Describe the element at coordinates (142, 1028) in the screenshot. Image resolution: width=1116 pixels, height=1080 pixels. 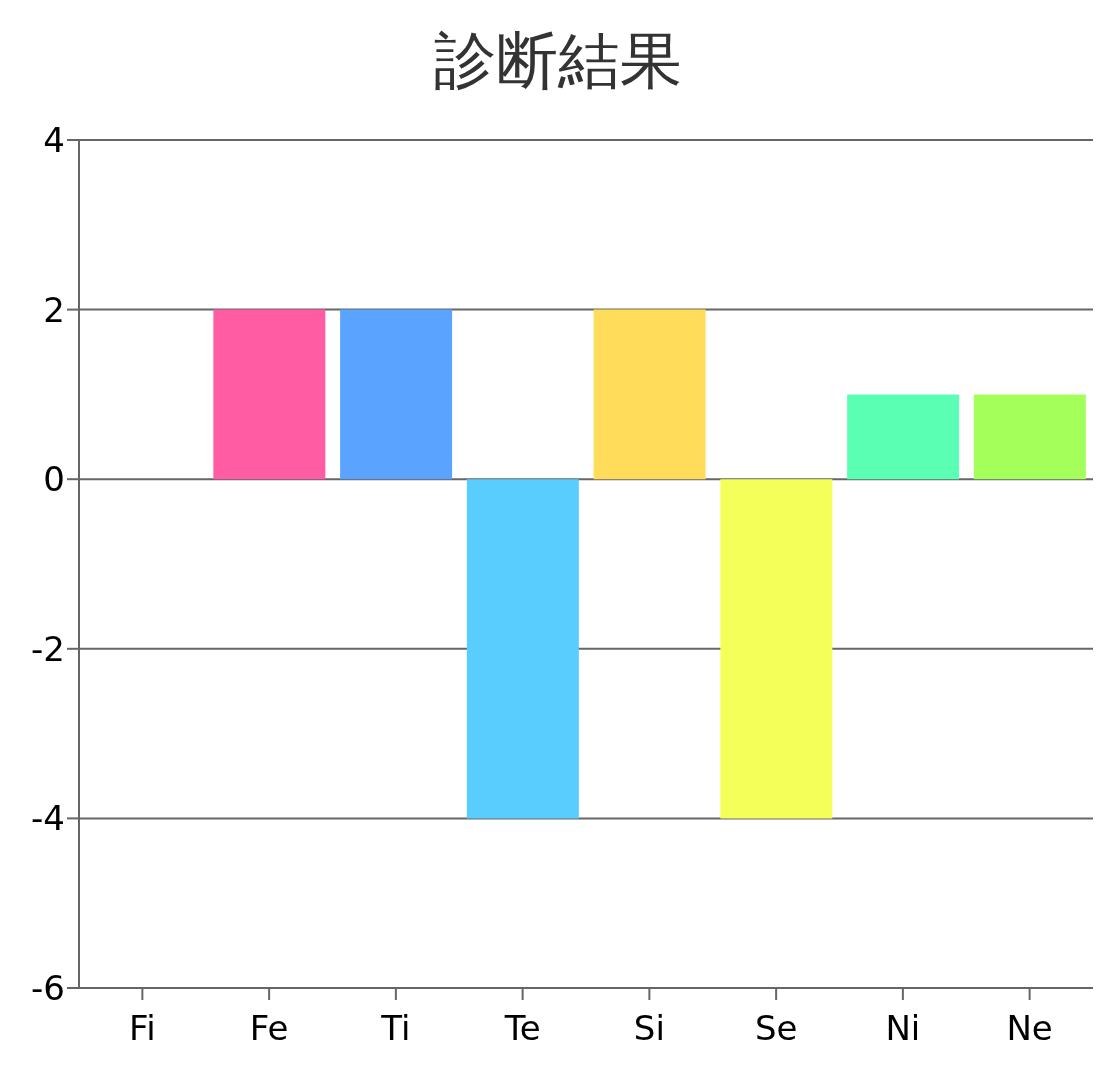
I see `x-tick-label: Fi` at that location.